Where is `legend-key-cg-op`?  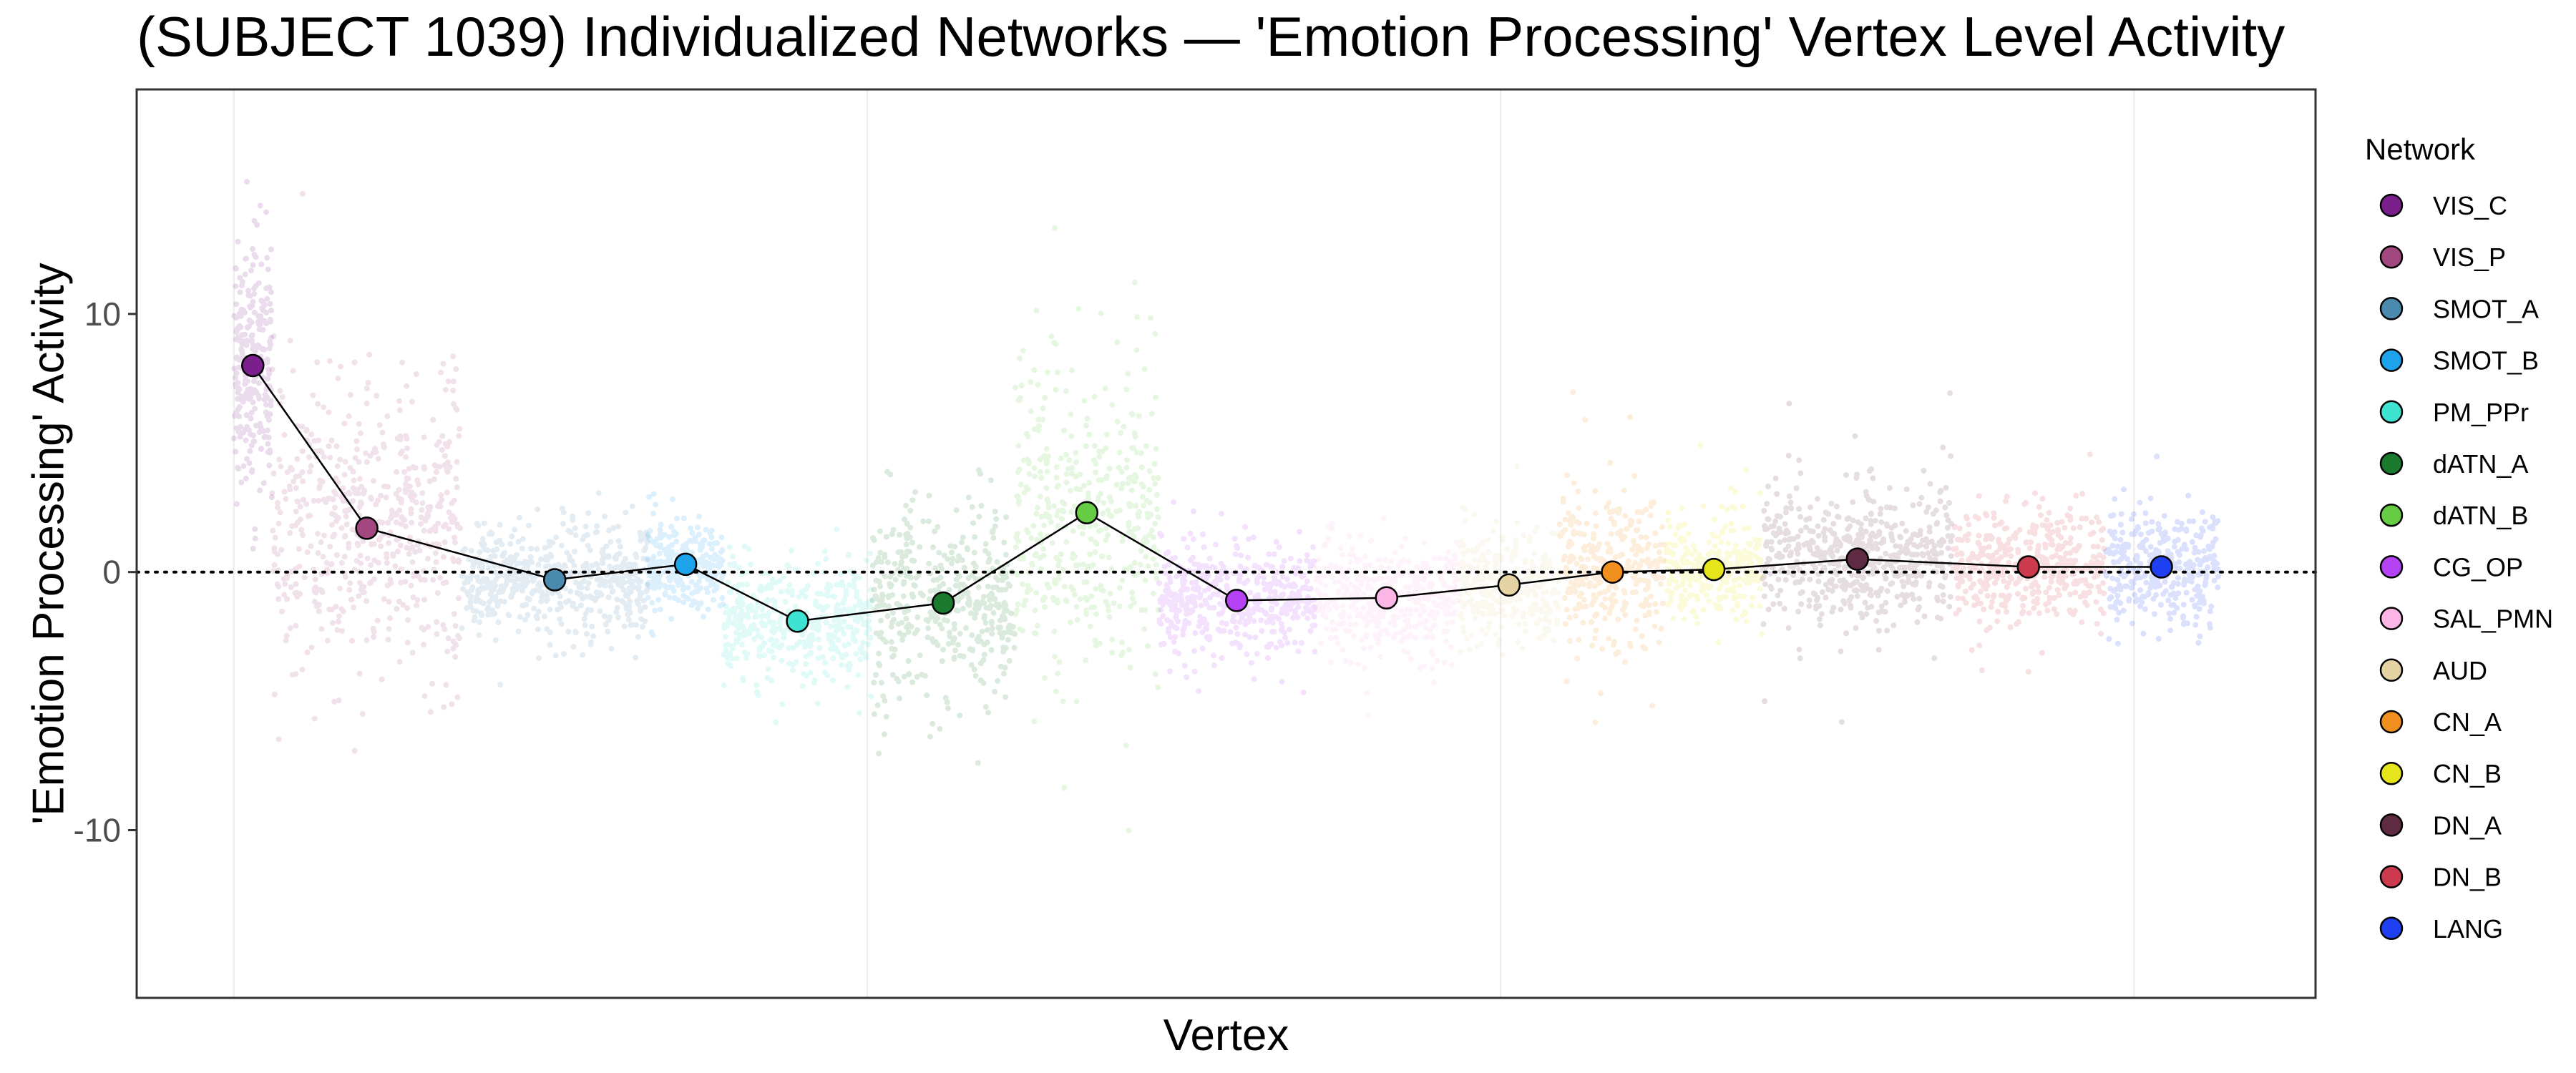 legend-key-cg-op is located at coordinates (2391, 567).